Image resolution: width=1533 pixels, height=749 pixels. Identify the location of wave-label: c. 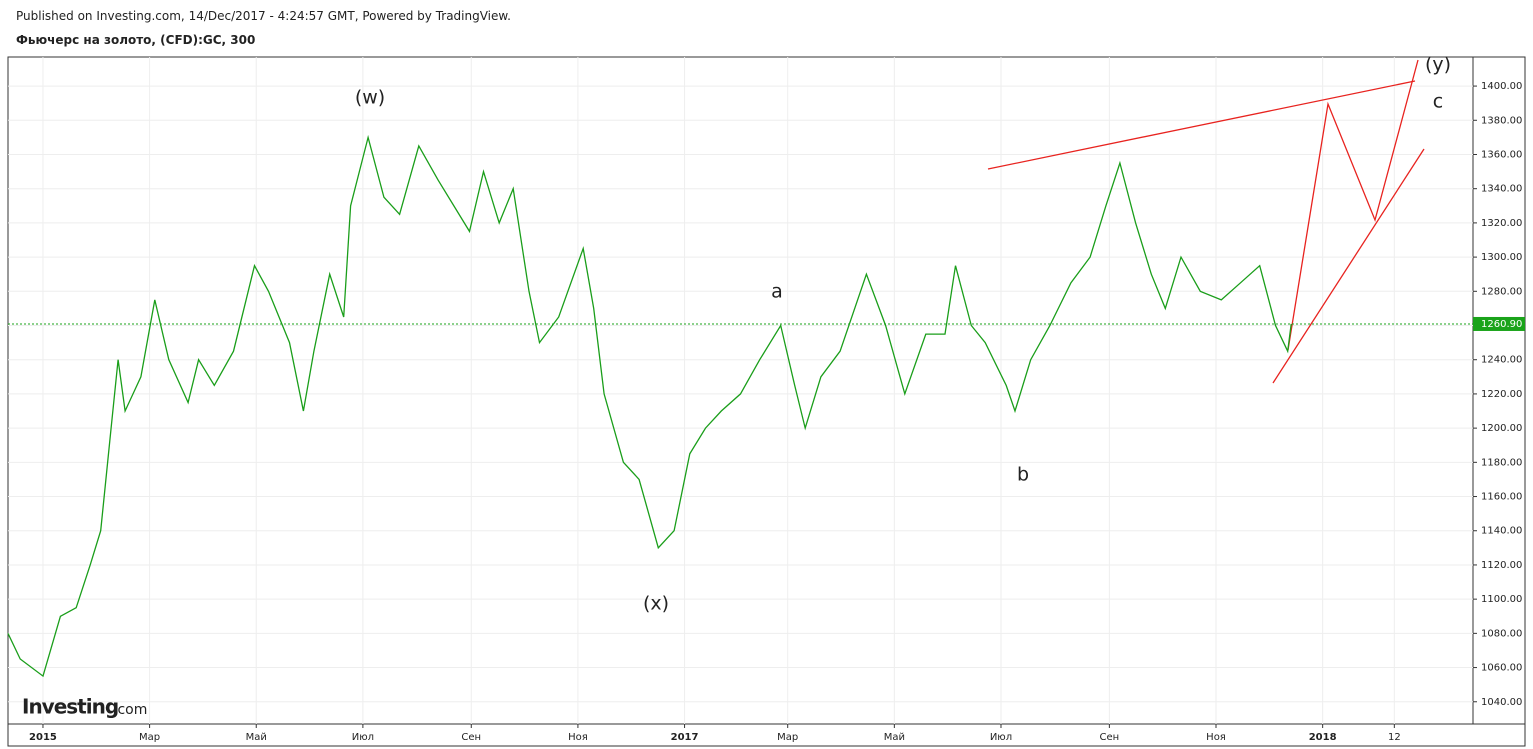
(1438, 102).